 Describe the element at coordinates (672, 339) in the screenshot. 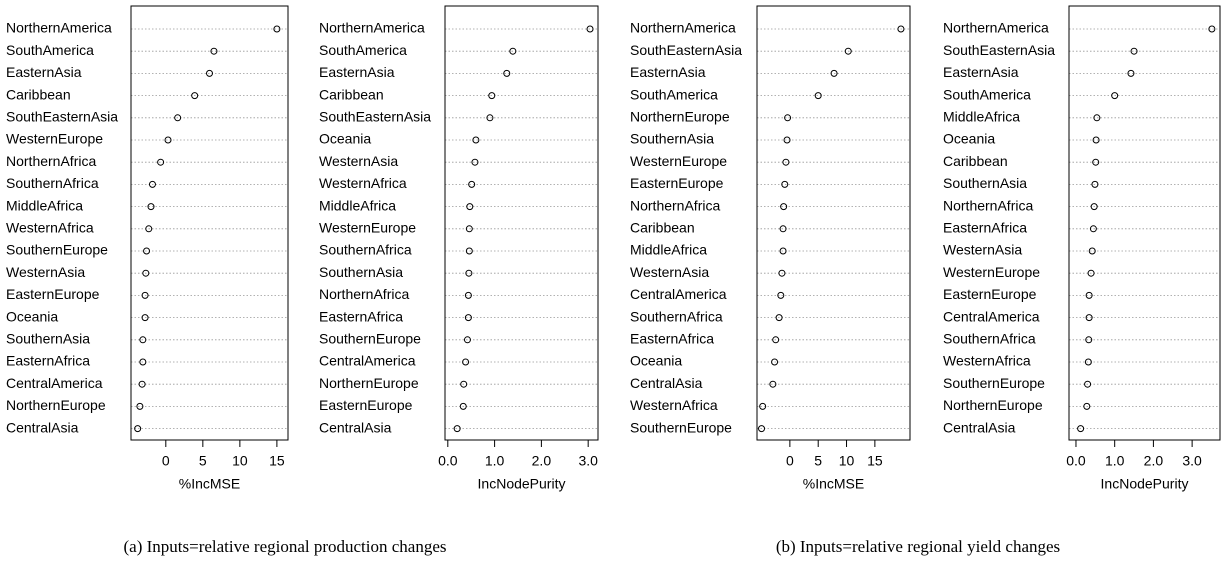

I see `category-label: EasternAfrica` at that location.